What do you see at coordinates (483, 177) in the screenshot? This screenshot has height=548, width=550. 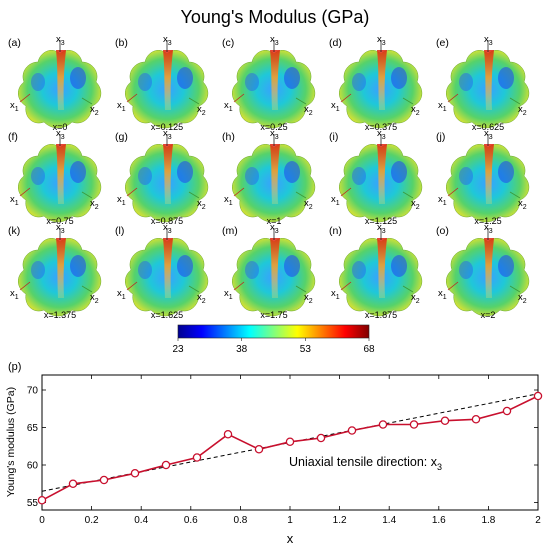 I see `surface-panel: (j) x3 x1 x2 x=1.25` at bounding box center [483, 177].